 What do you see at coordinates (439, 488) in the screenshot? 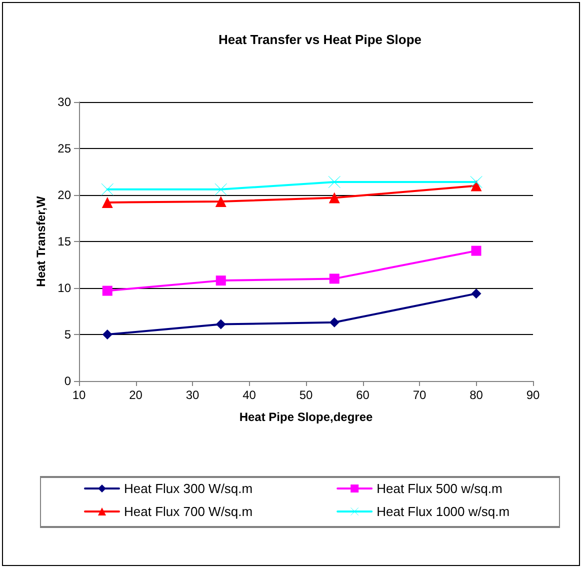
I see `legend-label: Heat Flux 500 w/sq.m` at bounding box center [439, 488].